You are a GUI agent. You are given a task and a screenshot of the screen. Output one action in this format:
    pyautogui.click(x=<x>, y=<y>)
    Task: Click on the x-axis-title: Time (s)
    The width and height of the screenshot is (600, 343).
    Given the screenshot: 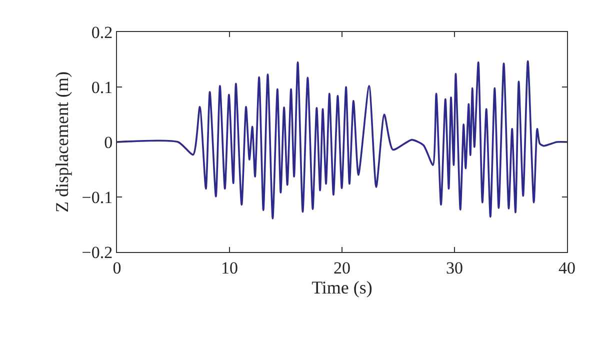 What is the action you would take?
    pyautogui.click(x=342, y=288)
    